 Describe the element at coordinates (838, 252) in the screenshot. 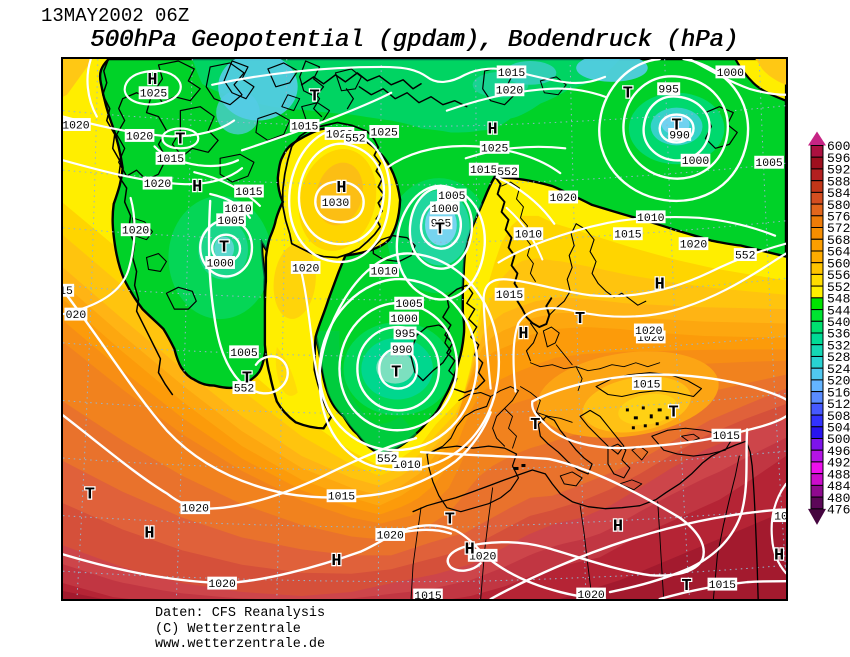

I see `svg-text: 564` at that location.